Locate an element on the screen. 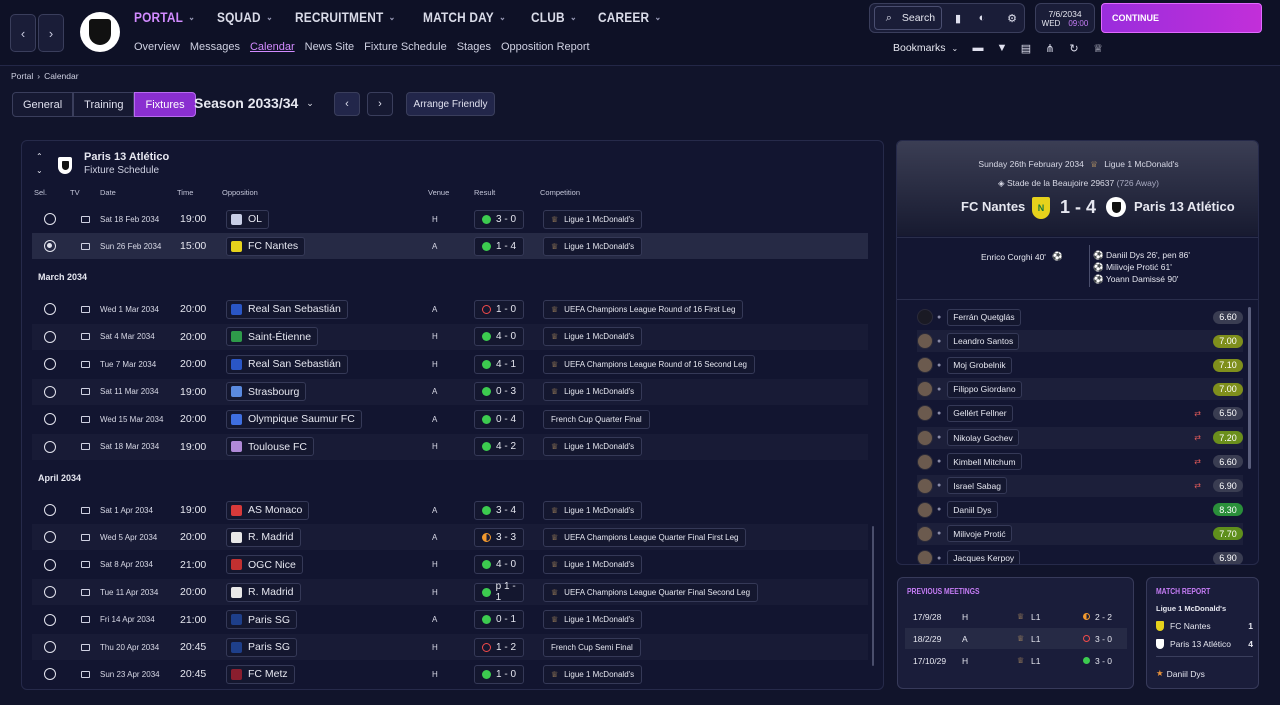  result-link: 0 - 1 is located at coordinates (499, 620).